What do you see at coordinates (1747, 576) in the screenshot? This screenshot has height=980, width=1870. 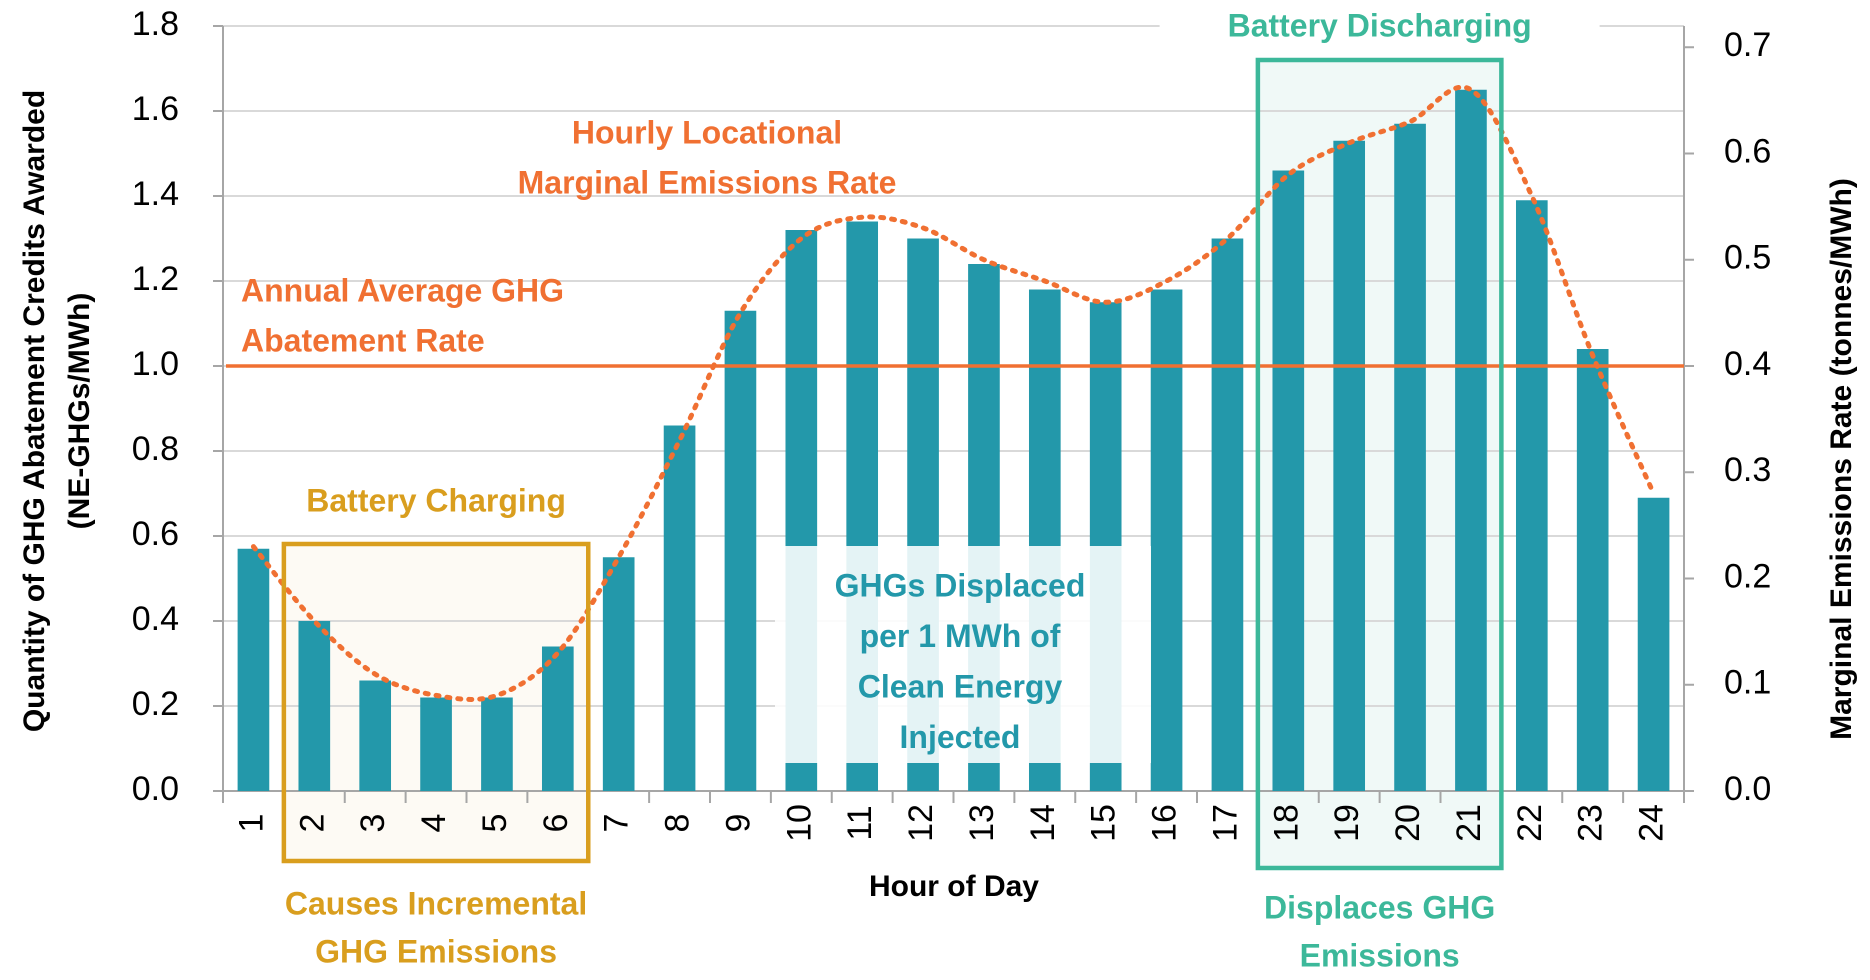 I see `y2-tick-label: 0.2` at bounding box center [1747, 576].